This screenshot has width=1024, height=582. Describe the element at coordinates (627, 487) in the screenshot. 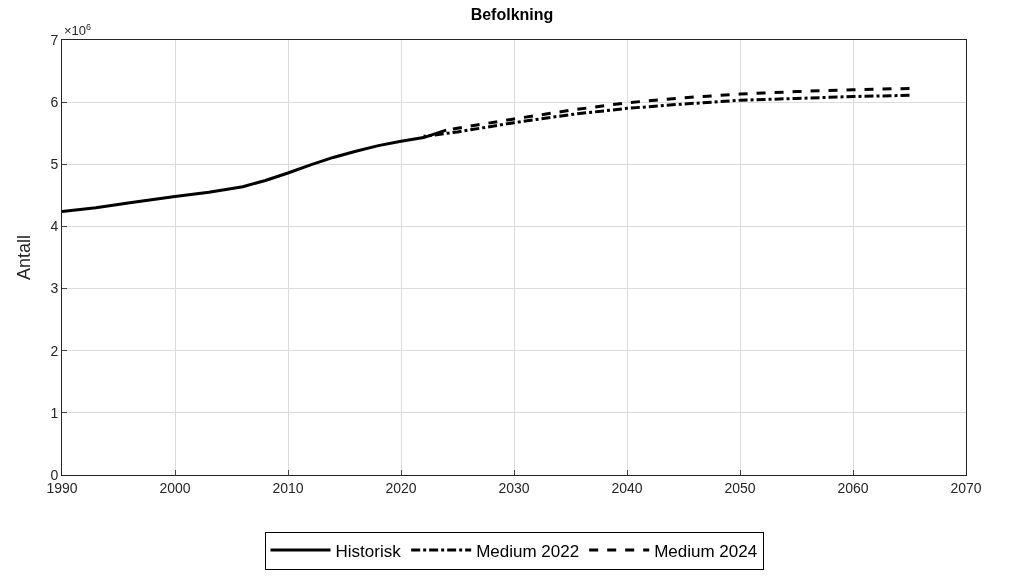

I see `x-tick-label: 2040` at that location.